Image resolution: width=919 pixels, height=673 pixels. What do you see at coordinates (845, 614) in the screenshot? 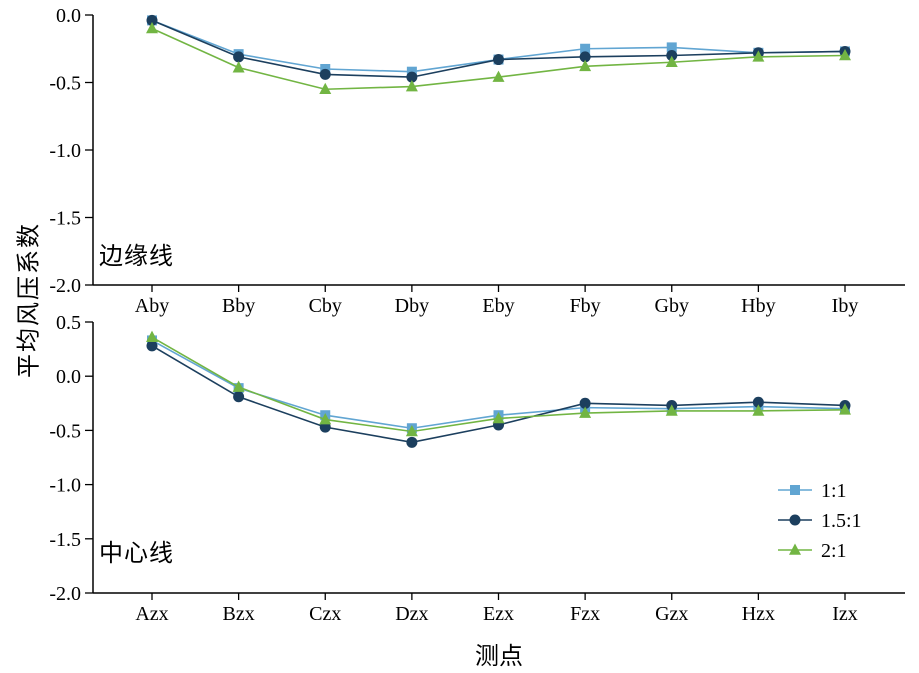
I see `x-tick-label: Izx` at bounding box center [845, 614].